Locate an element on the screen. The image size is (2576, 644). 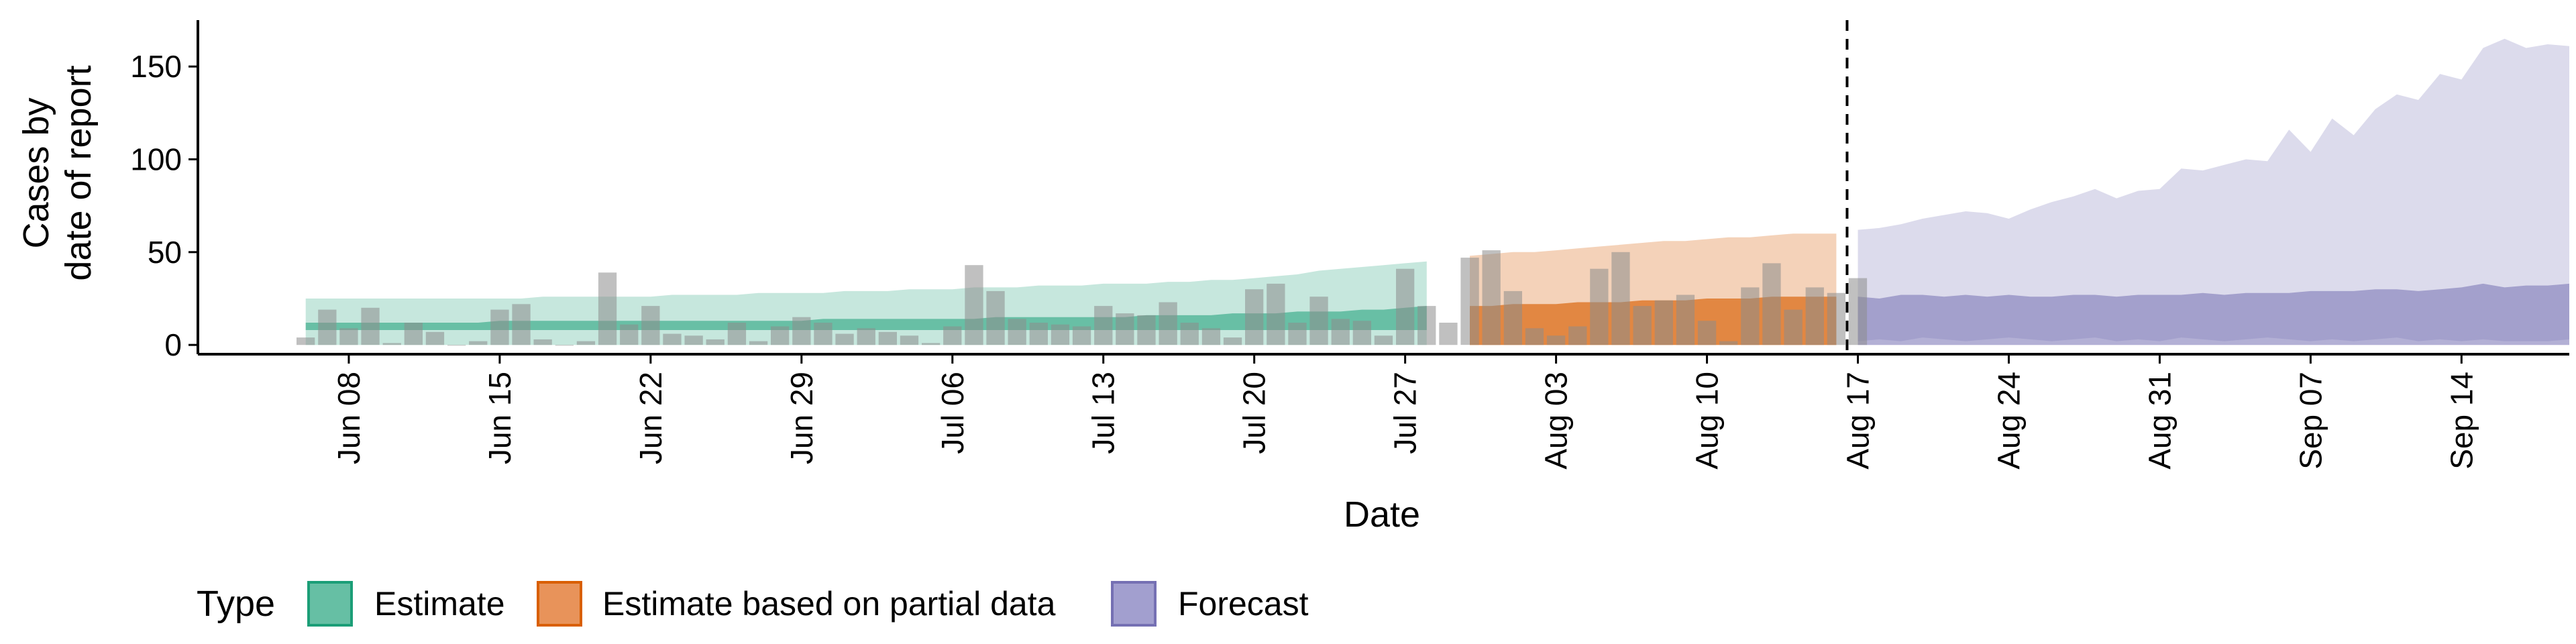
x-tick-label: Jul 20 is located at coordinates (1254, 413).